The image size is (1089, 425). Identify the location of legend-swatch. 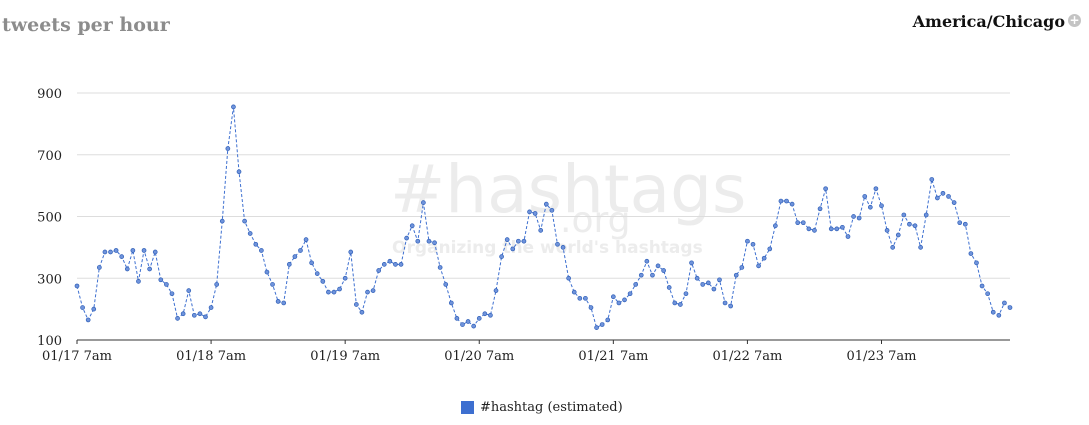
(467, 407).